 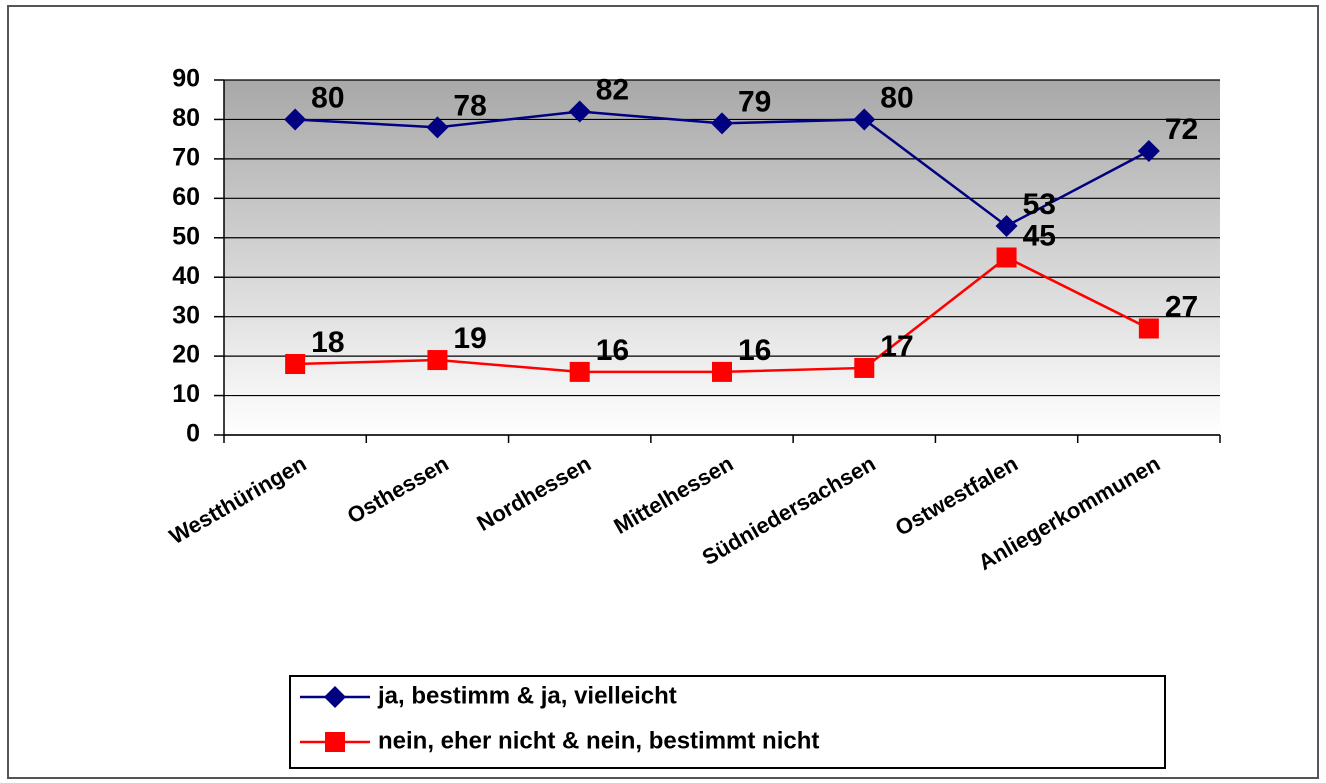 What do you see at coordinates (1039, 204) in the screenshot?
I see `data-label: 53` at bounding box center [1039, 204].